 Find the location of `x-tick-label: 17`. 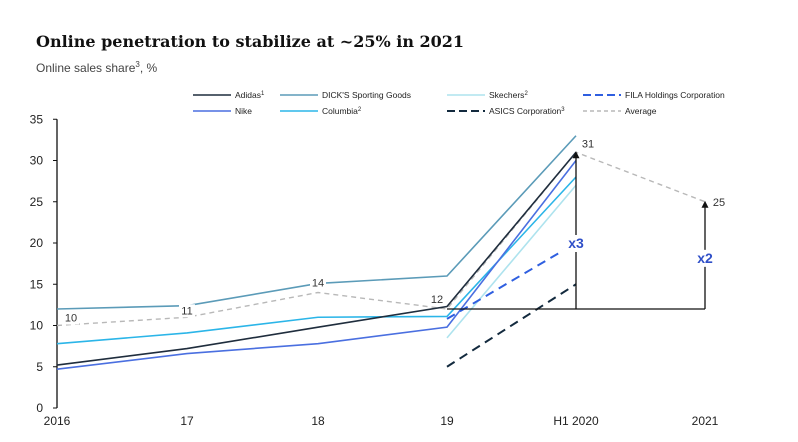

x-tick-label: 17 is located at coordinates (187, 421).